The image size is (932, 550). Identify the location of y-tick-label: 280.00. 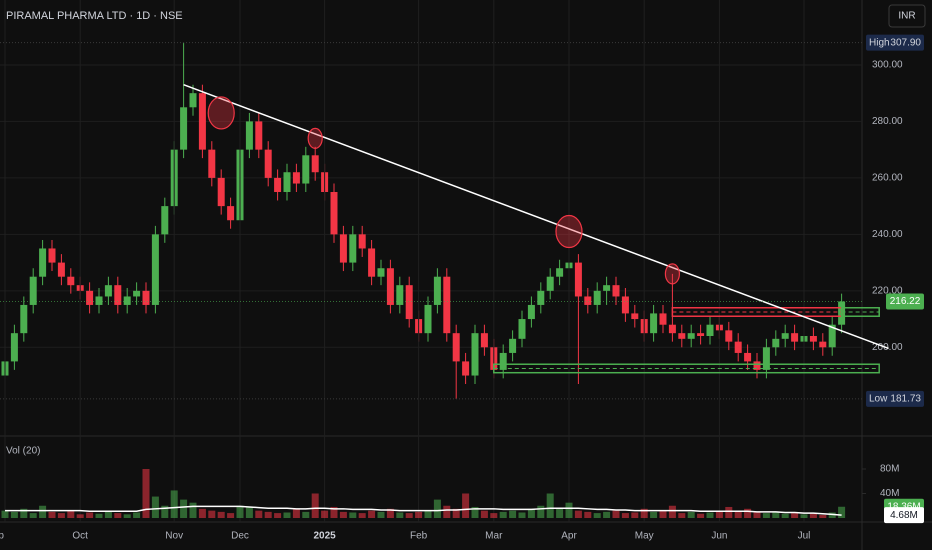
(887, 121).